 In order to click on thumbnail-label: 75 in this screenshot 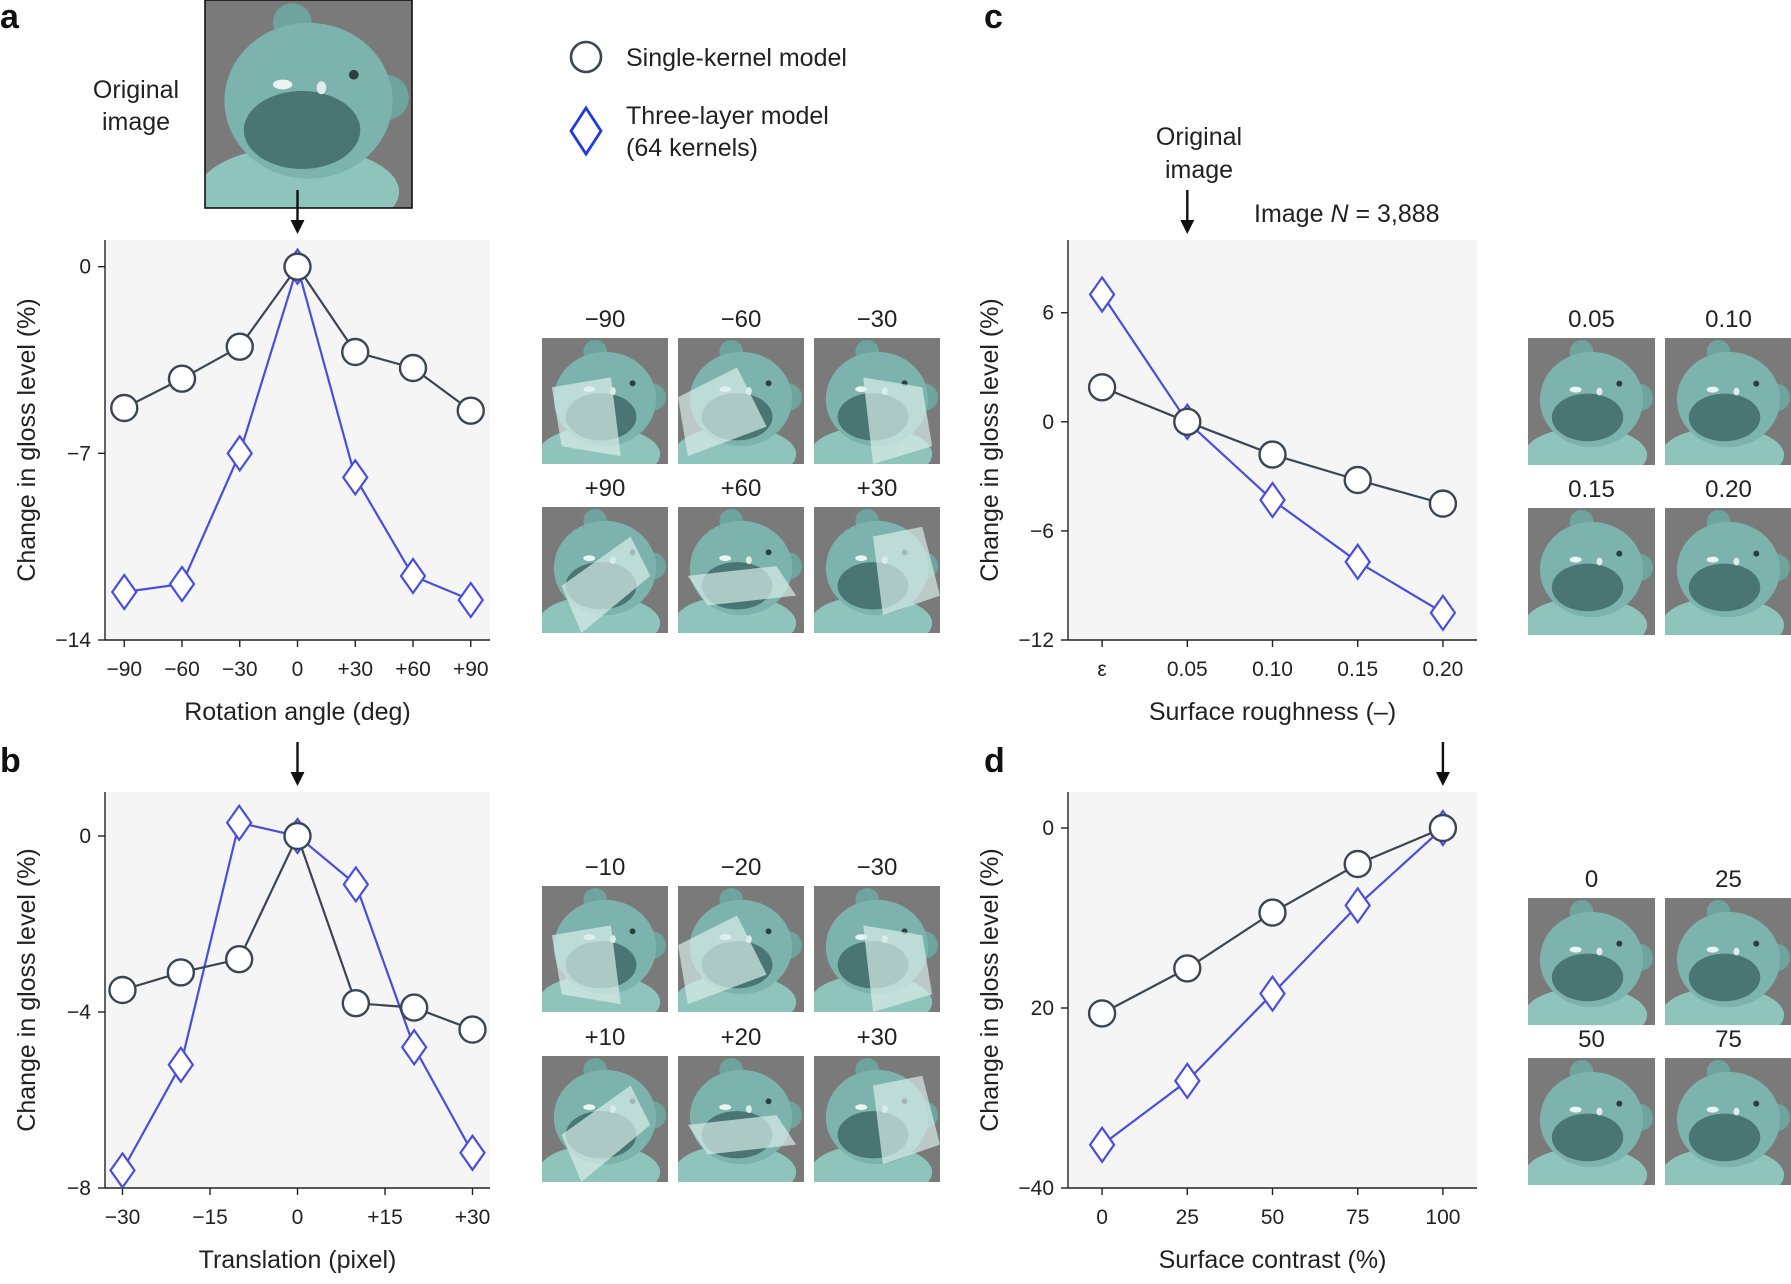, I will do `click(1728, 1039)`.